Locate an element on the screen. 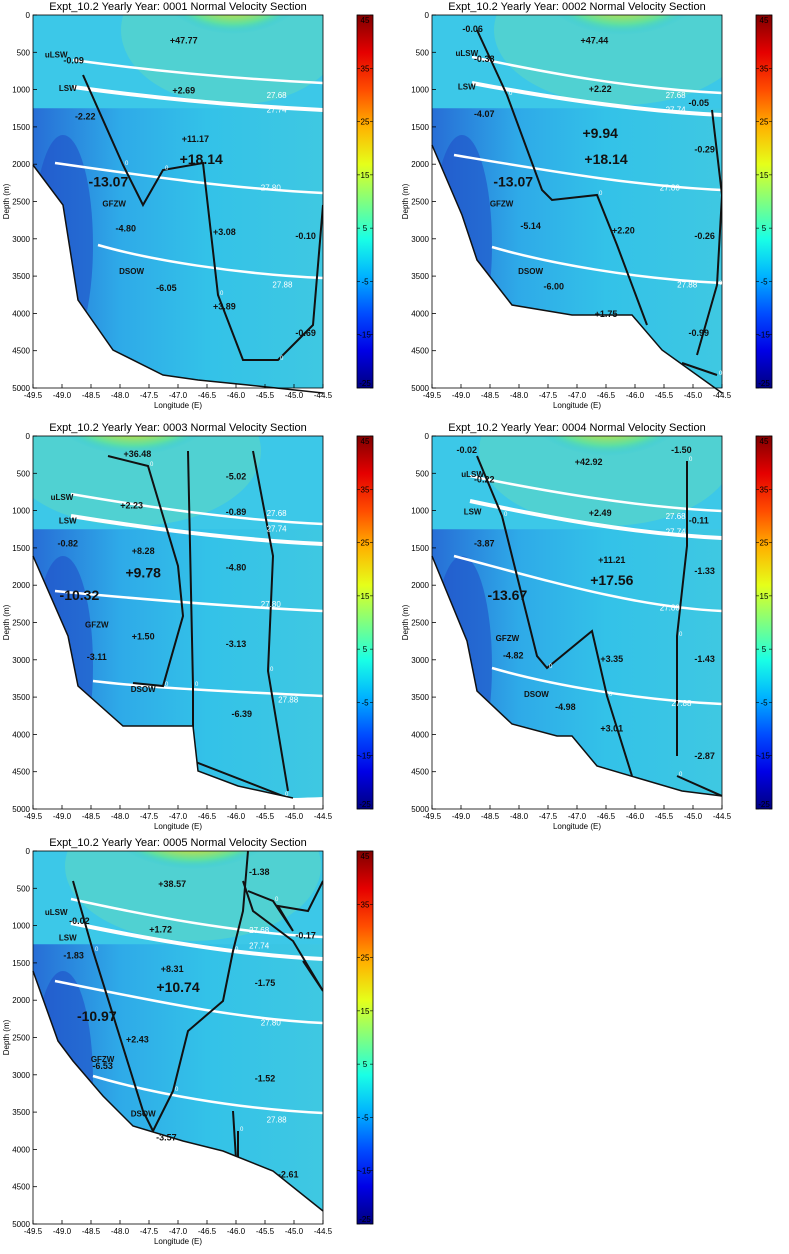  y-tick-label: 2500 is located at coordinates (21, 623).